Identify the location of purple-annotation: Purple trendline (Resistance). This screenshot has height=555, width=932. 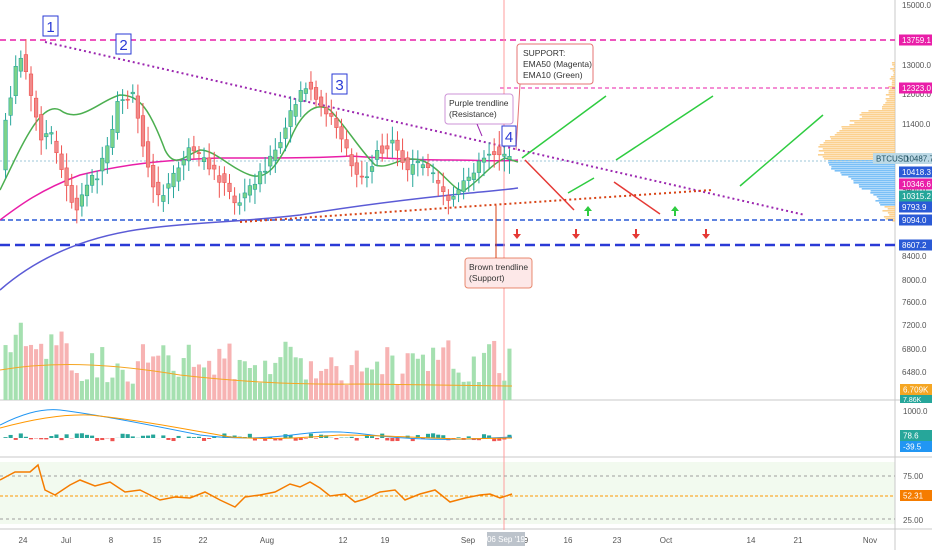
(479, 109).